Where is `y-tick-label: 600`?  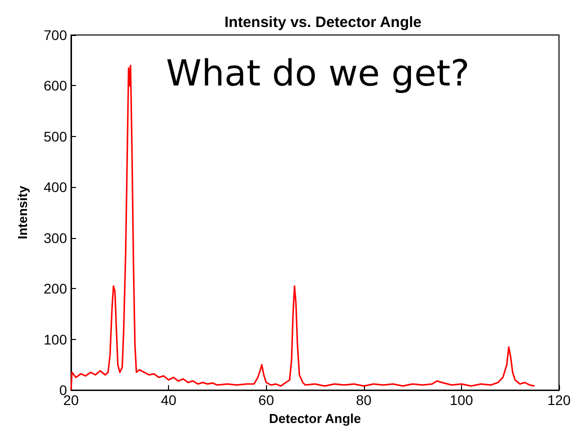 y-tick-label: 600 is located at coordinates (56, 86).